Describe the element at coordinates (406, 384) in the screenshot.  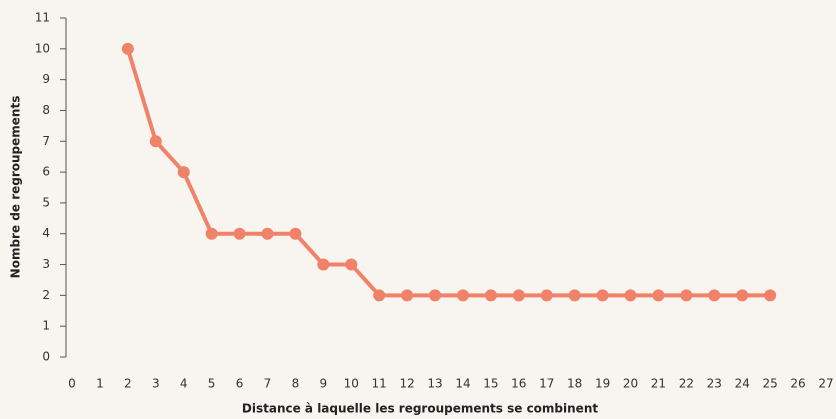
I see `x-tick-label: 12` at that location.